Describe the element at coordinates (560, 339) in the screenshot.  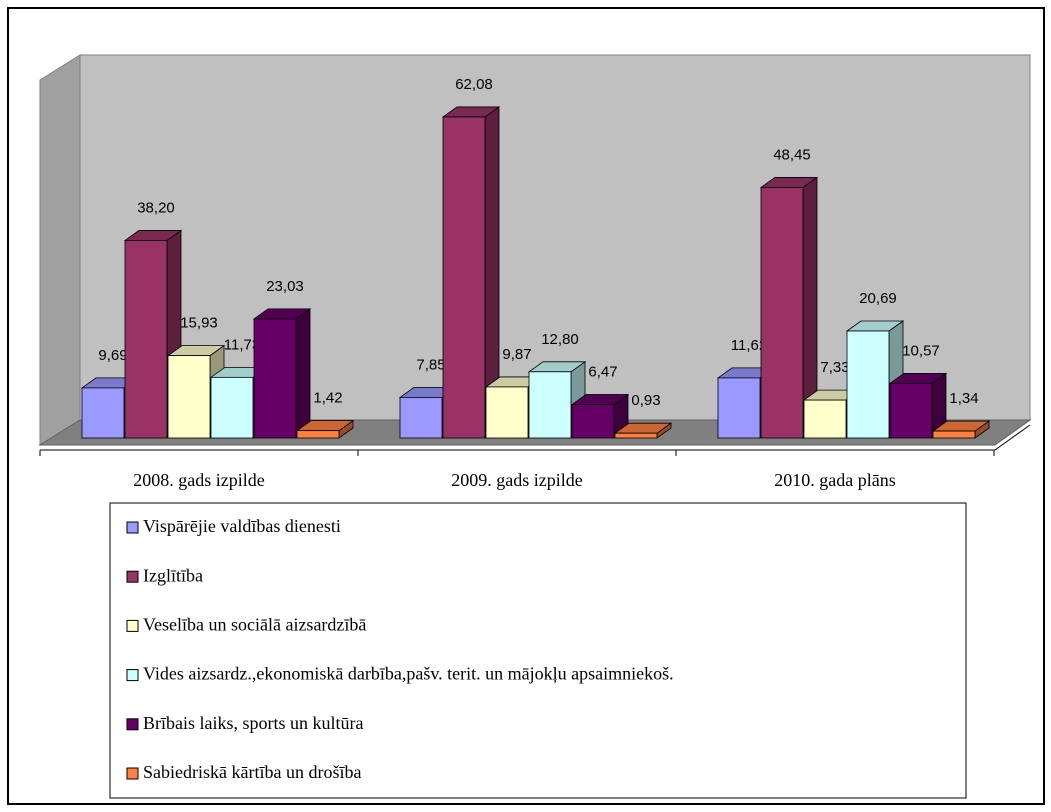
I see `data-label: 12,80` at that location.